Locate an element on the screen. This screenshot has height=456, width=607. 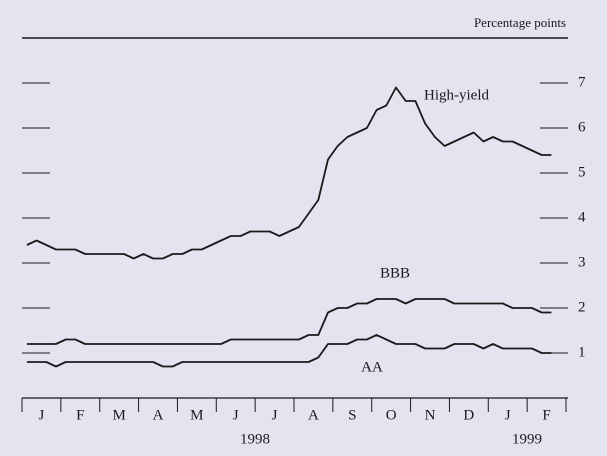
series-label: AA is located at coordinates (372, 367).